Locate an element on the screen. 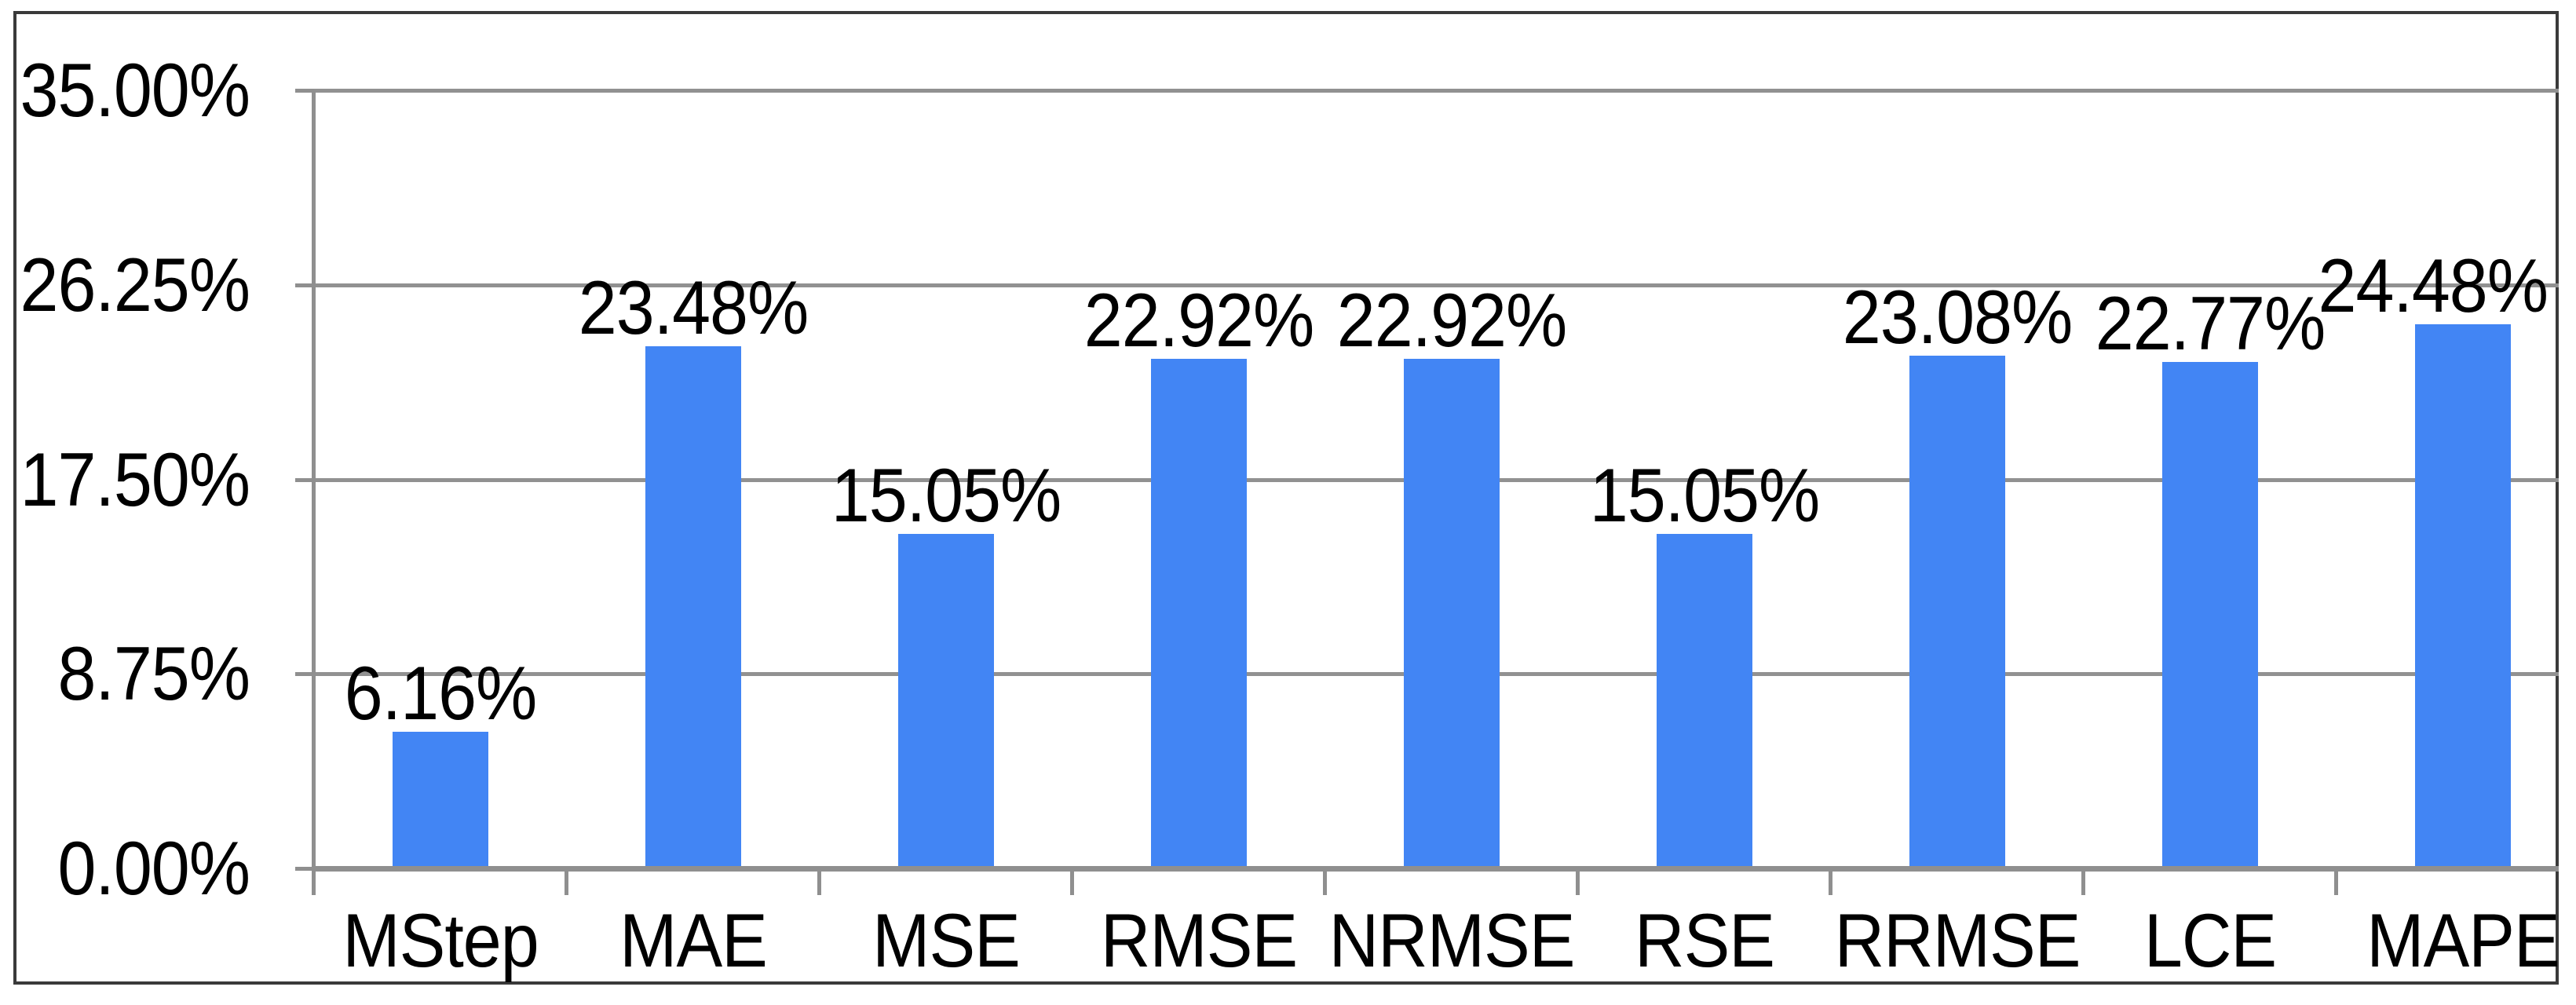 This screenshot has height=1005, width=2576. x-axis-category-label: MAPE is located at coordinates (2463, 940).